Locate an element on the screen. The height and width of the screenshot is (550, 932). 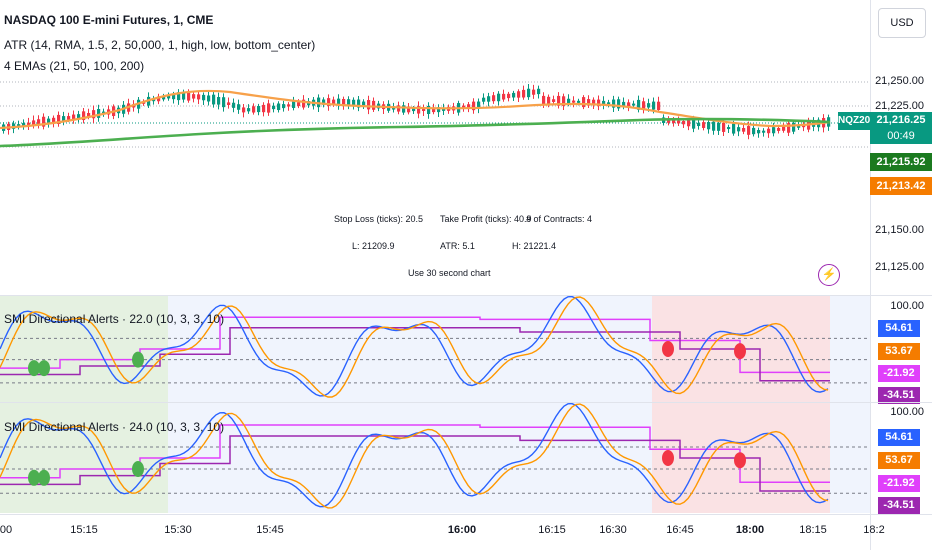
smi-pane-2-tag-orange: 53.67 is located at coordinates (899, 460).